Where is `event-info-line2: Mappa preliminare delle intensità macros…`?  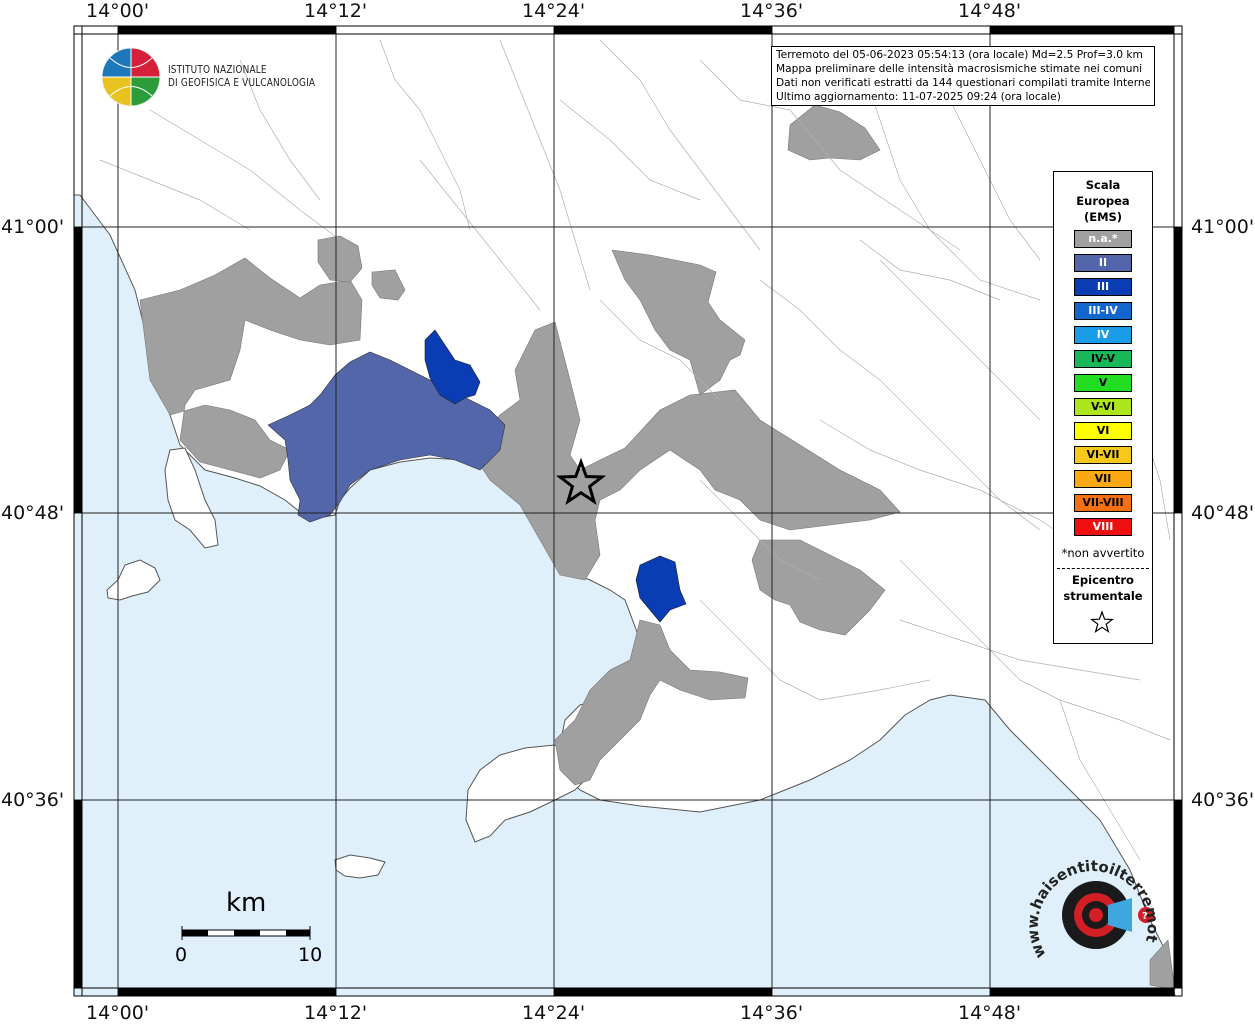 event-info-line2: Mappa preliminare delle intensità macros… is located at coordinates (959, 69).